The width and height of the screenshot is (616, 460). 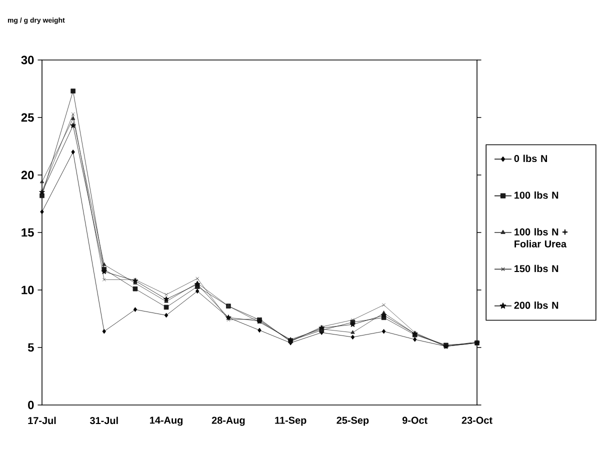 I want to click on legend-label: 100 lbs N, so click(x=536, y=195).